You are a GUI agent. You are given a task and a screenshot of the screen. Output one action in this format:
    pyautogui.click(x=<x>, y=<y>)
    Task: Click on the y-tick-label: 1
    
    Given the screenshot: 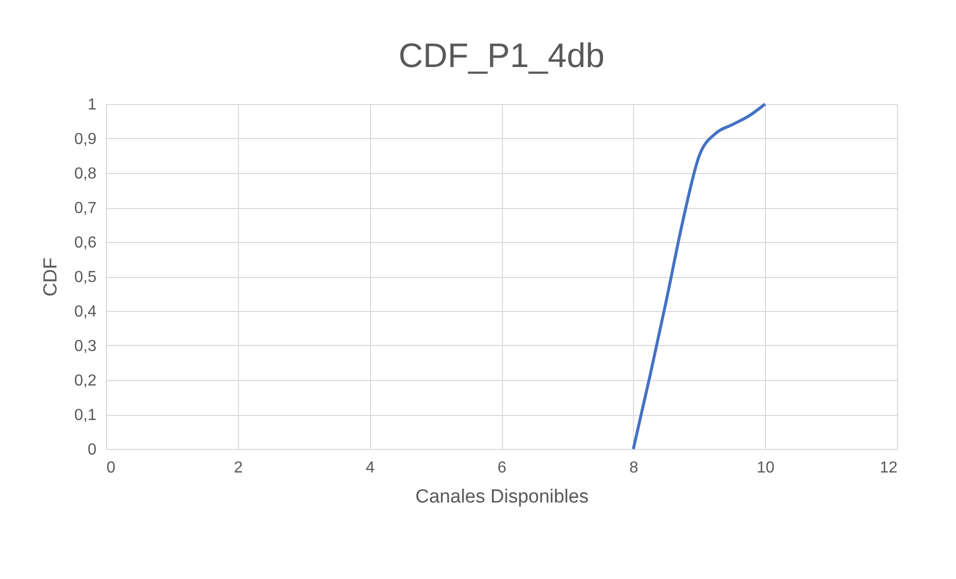 What is the action you would take?
    pyautogui.click(x=92, y=105)
    